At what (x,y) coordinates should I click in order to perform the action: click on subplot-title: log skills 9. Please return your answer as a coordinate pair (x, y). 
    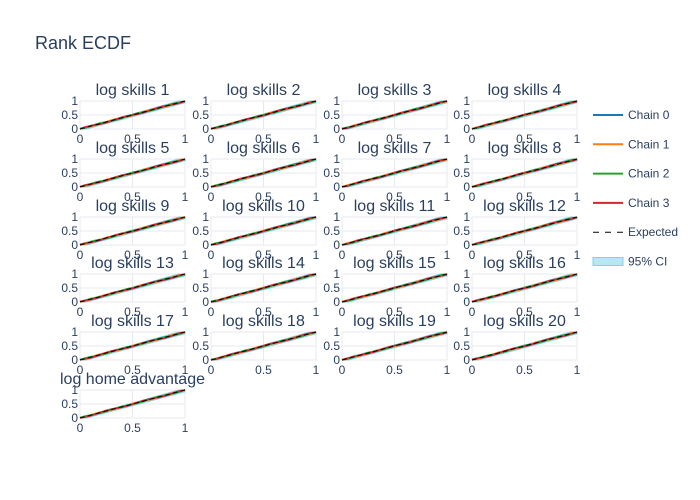
    Looking at the image, I should click on (133, 206).